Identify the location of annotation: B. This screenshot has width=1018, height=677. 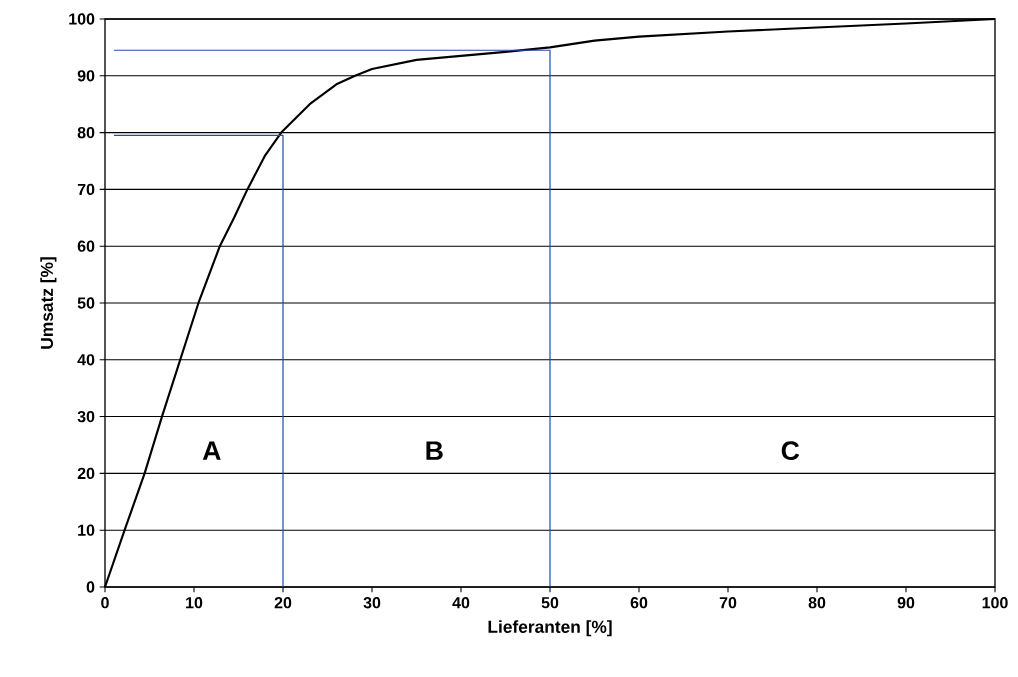
(434, 450).